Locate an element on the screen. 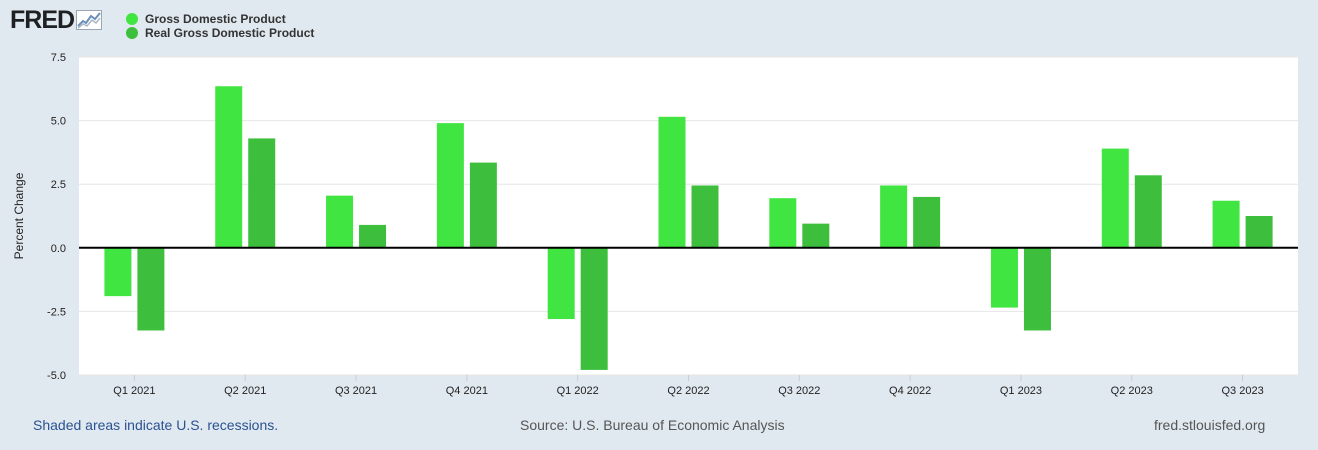 The width and height of the screenshot is (1318, 450). y-tick-label: -5.0 is located at coordinates (56, 376).